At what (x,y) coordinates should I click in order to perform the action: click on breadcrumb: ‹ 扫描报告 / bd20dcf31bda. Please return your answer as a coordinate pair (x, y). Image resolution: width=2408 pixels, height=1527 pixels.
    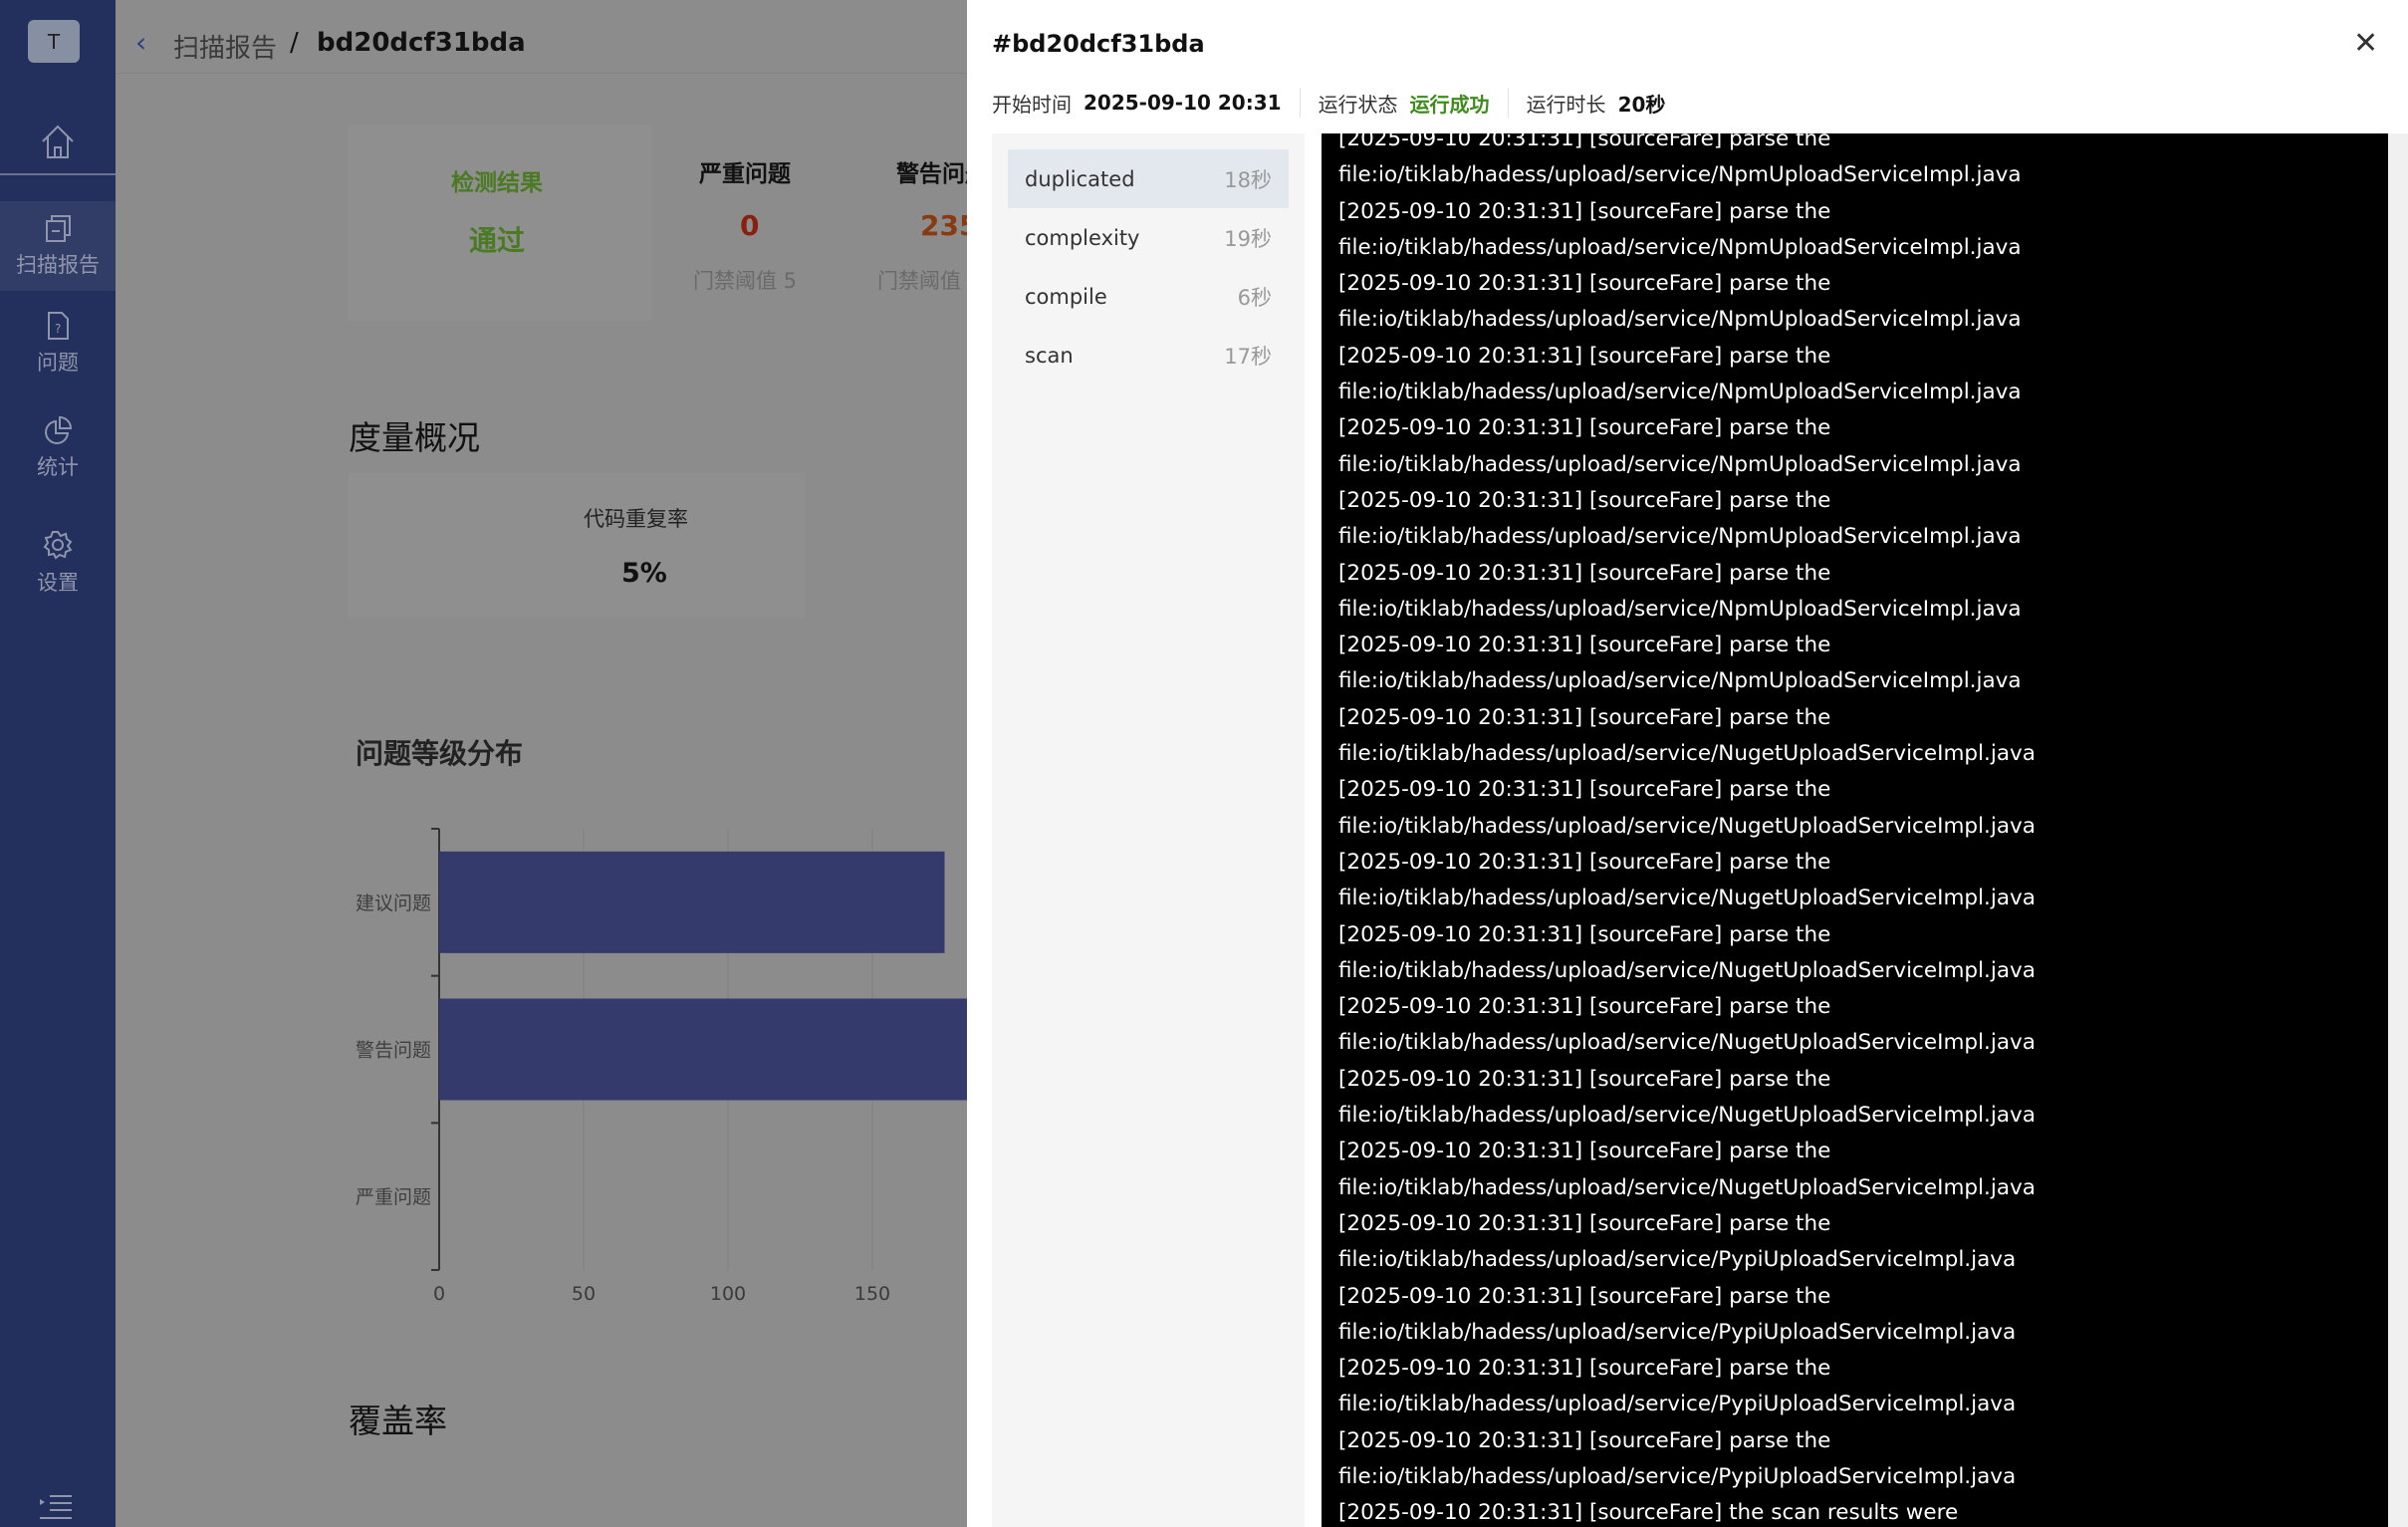
    Looking at the image, I should click on (541, 37).